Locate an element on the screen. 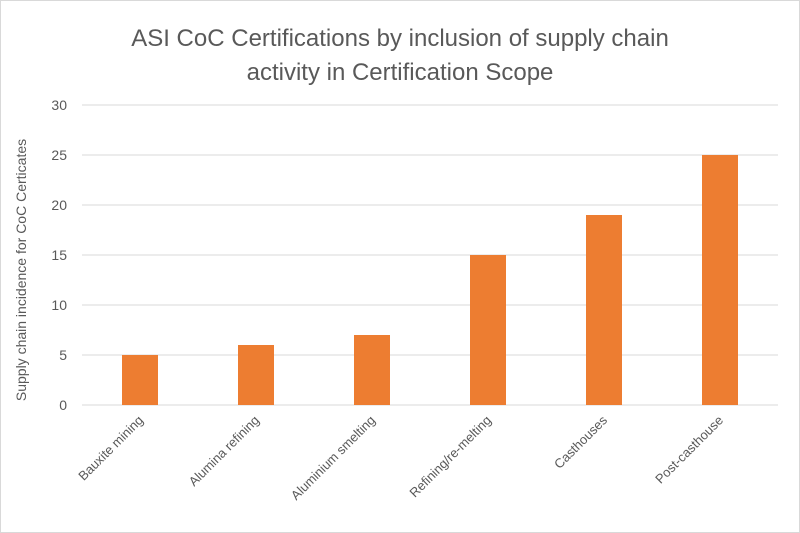  chart-title-line-2: activity in Certification Scope is located at coordinates (400, 72).